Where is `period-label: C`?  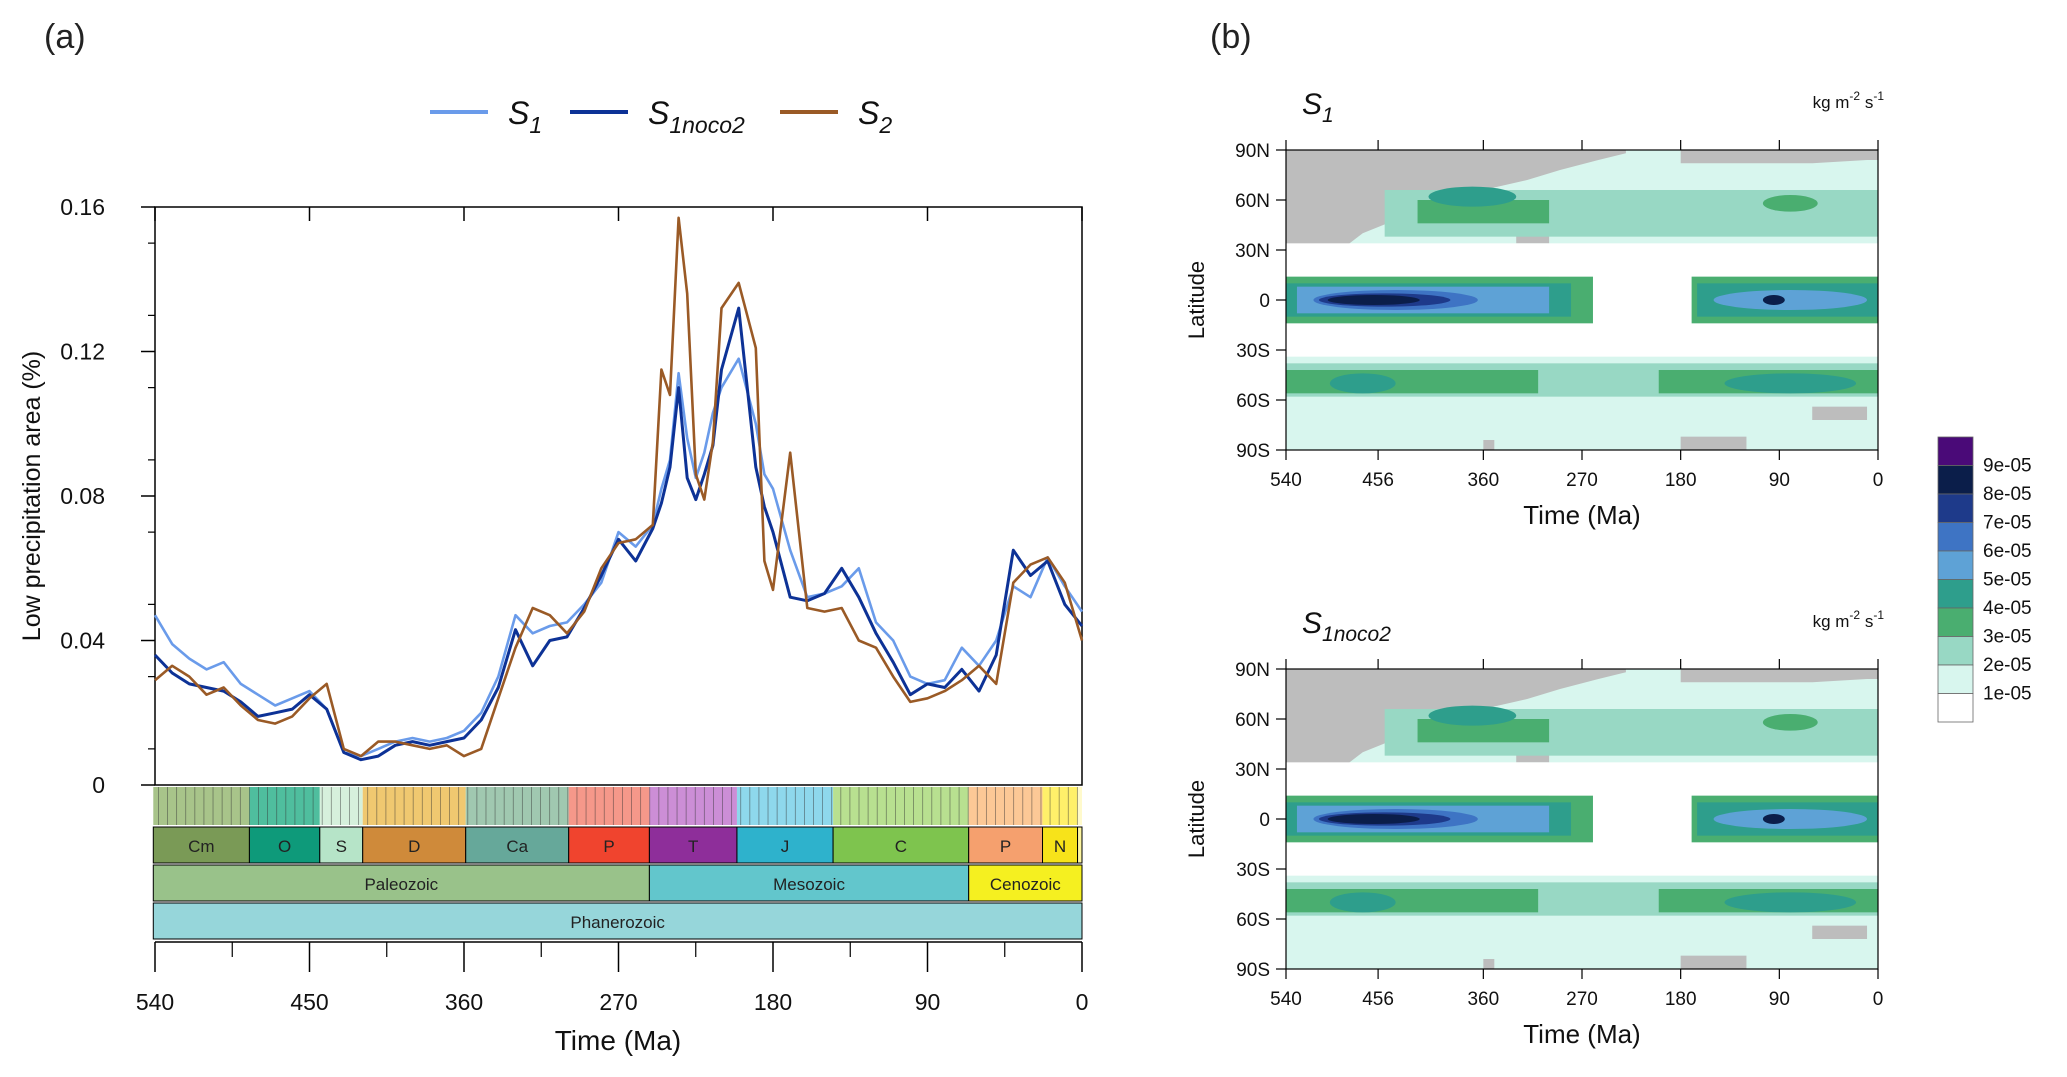
period-label: C is located at coordinates (901, 846).